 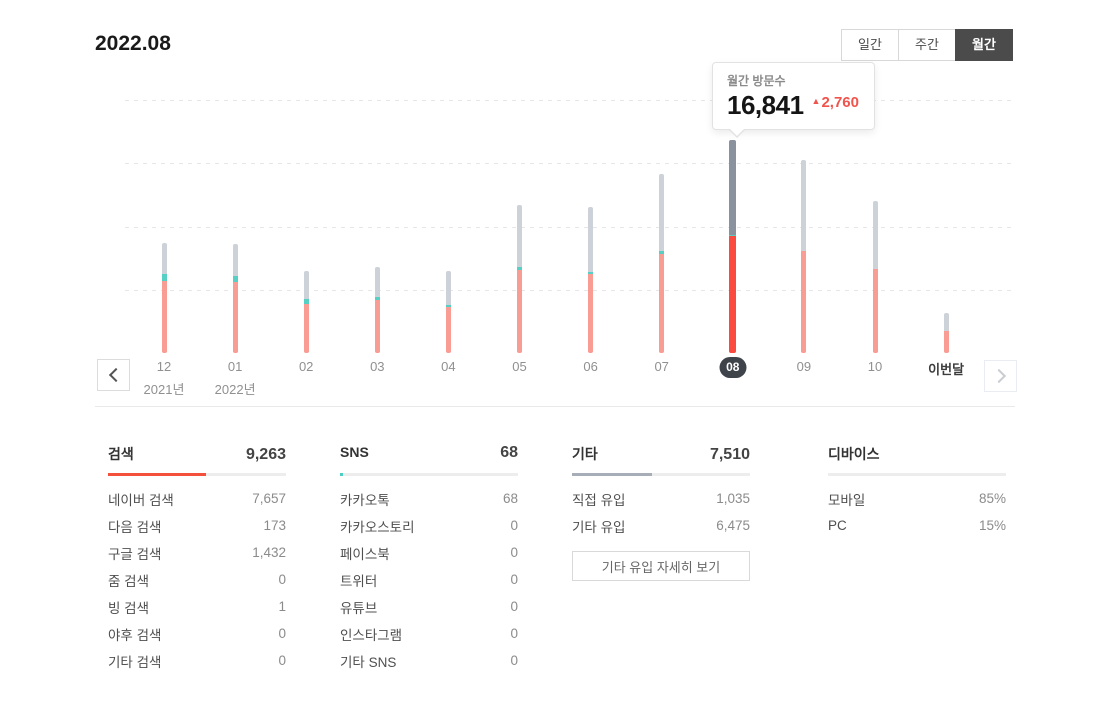 I want to click on stat-row-label: 카카오스토리, so click(x=377, y=527).